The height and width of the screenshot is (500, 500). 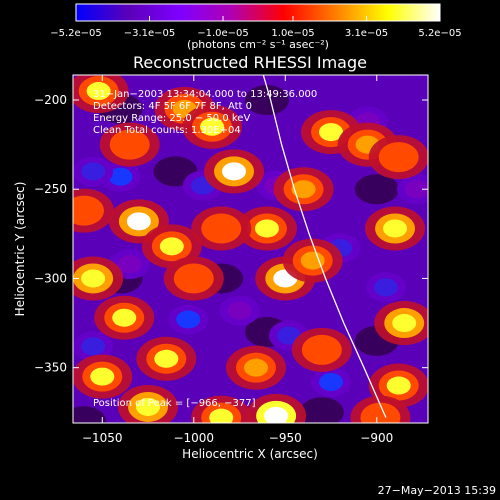 I want to click on colorbar-tick-label: 1.0e−05, so click(x=292, y=33).